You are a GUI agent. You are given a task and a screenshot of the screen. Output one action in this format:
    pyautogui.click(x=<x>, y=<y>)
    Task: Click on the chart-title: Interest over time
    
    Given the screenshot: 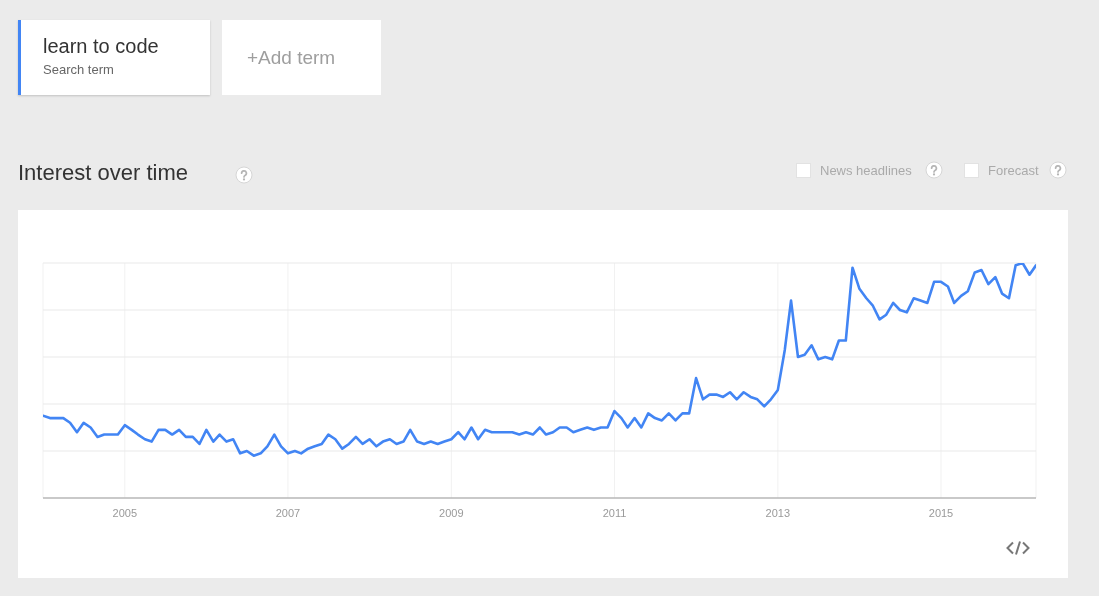 What is the action you would take?
    pyautogui.click(x=103, y=172)
    